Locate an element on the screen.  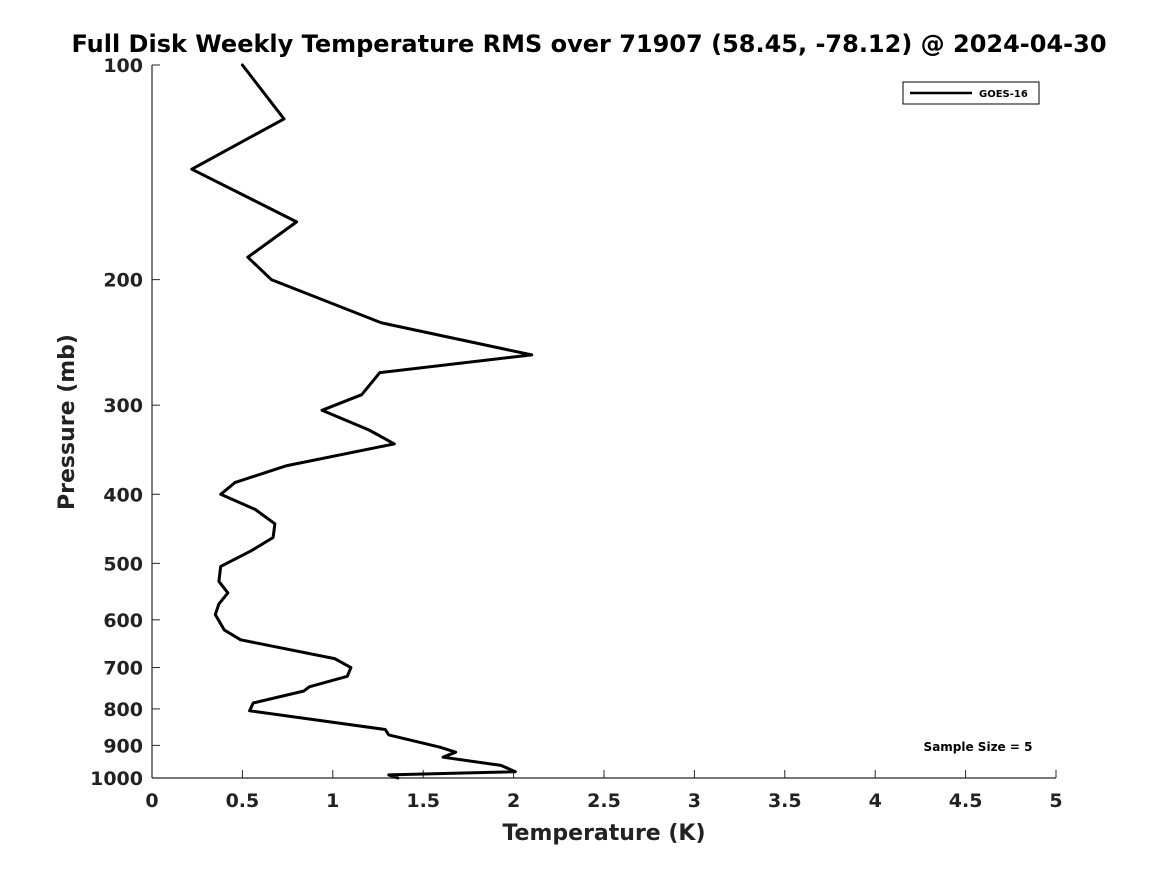
x-tick-label: 1.5 is located at coordinates (423, 801).